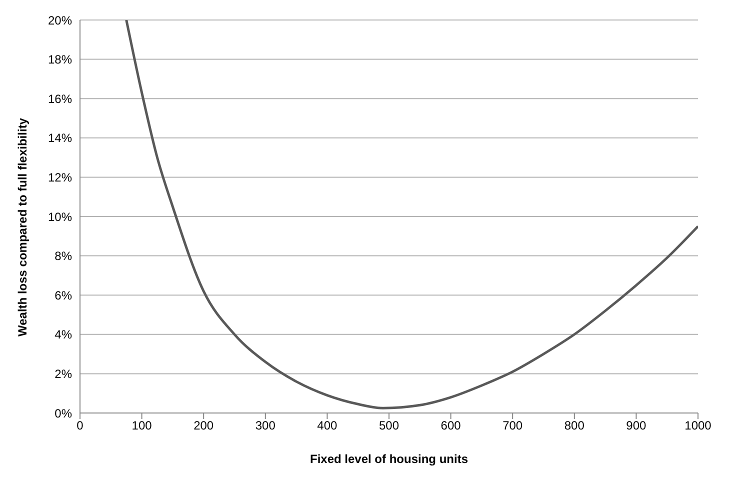 The height and width of the screenshot is (491, 746). Describe the element at coordinates (60, 177) in the screenshot. I see `y-tick-label: 12%` at that location.